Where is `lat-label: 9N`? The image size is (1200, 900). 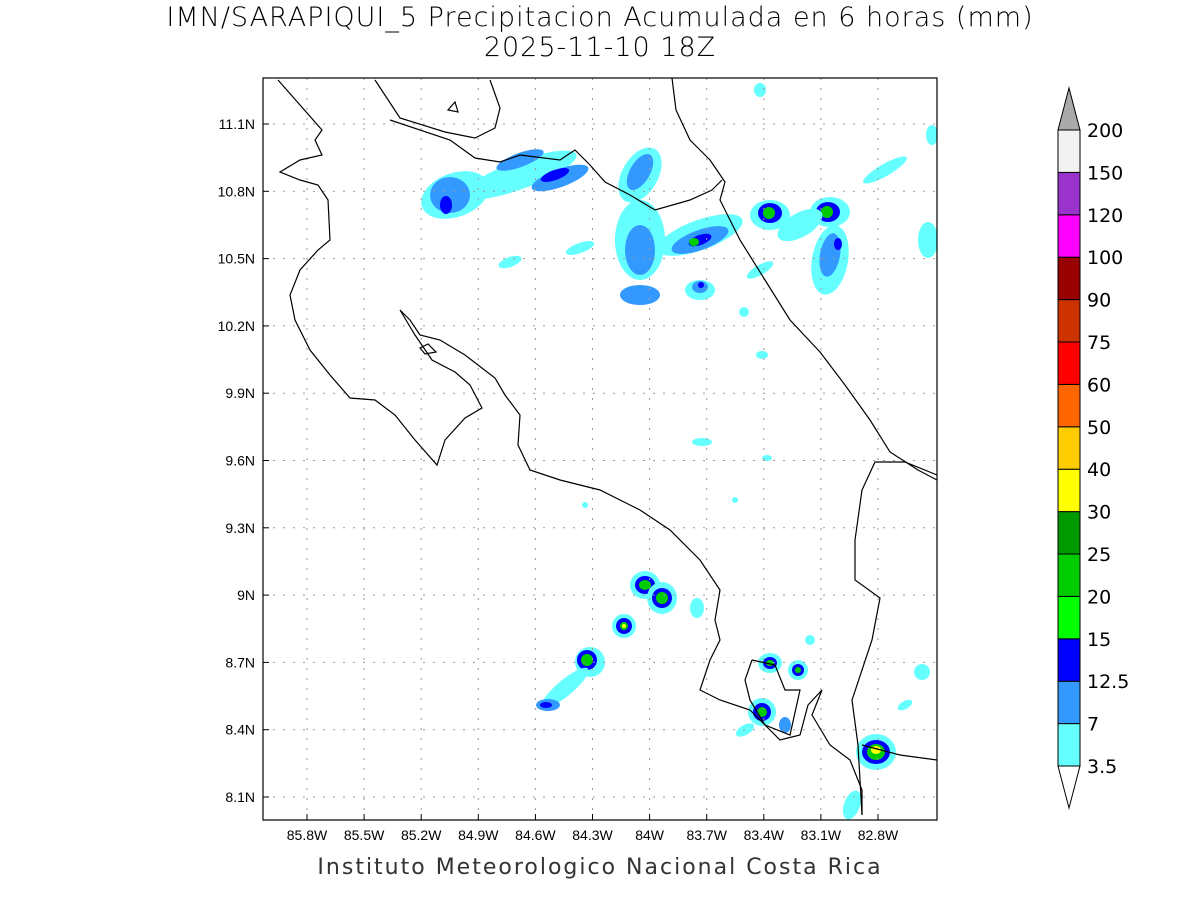 lat-label: 9N is located at coordinates (246, 595).